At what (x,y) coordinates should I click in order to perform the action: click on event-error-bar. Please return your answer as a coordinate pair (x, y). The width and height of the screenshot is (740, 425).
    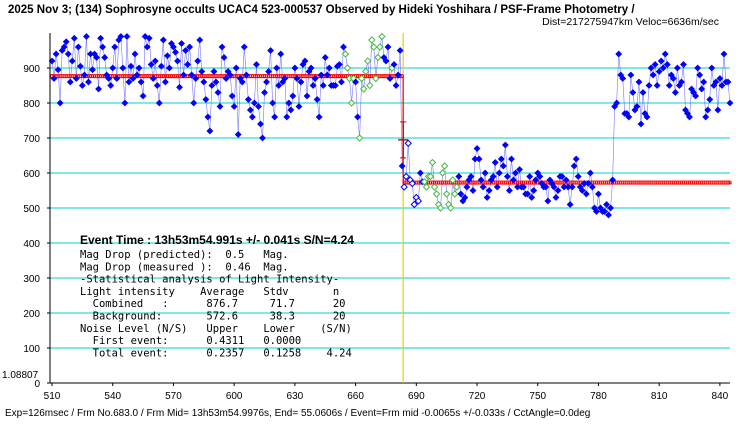
    Looking at the image, I should click on (403, 140).